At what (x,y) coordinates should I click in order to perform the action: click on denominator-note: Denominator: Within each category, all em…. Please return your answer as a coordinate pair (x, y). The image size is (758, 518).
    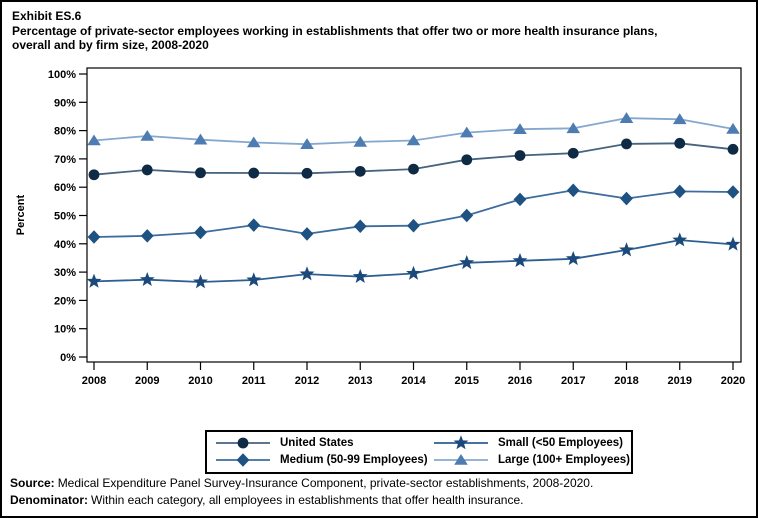
    Looking at the image, I should click on (301, 500).